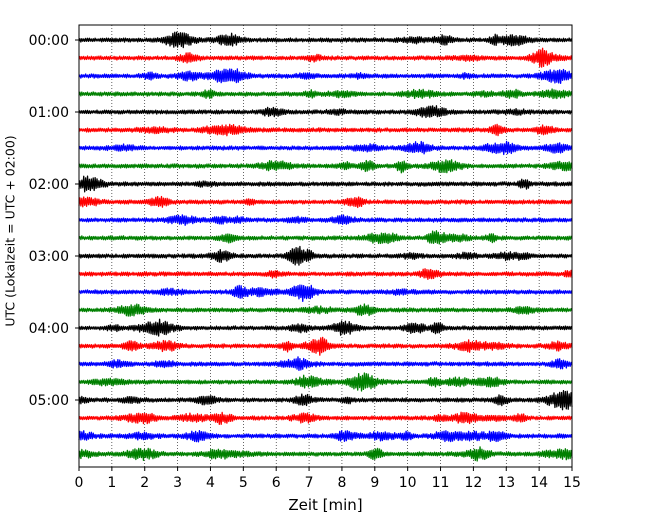 Image resolution: width=650 pixels, height=520 pixels. What do you see at coordinates (177, 483) in the screenshot?
I see `x-tick-label: 3` at bounding box center [177, 483].